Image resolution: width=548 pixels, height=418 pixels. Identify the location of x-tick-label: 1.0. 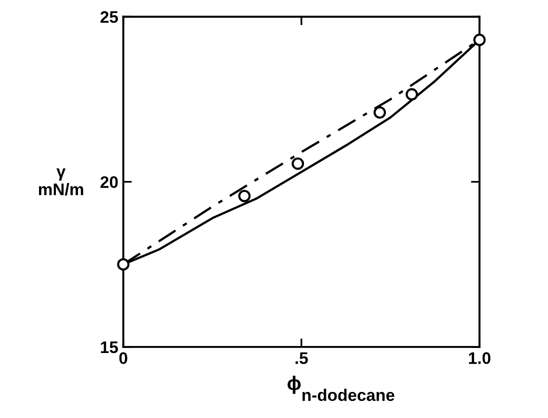
(479, 358).